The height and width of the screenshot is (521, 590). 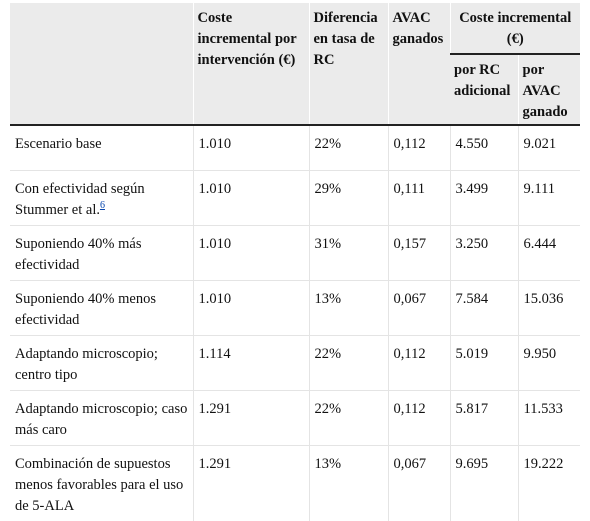 What do you see at coordinates (418, 64) in the screenshot?
I see `header-avac: AVAC ganados` at bounding box center [418, 64].